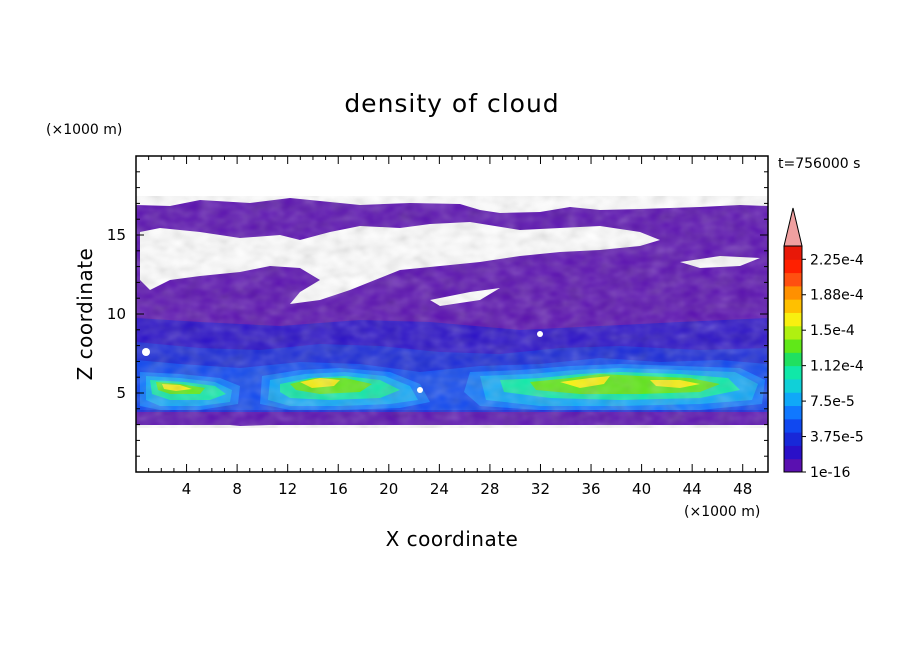 The height and width of the screenshot is (654, 904). What do you see at coordinates (489, 489) in the screenshot?
I see `x-tick-label: 28` at bounding box center [489, 489].